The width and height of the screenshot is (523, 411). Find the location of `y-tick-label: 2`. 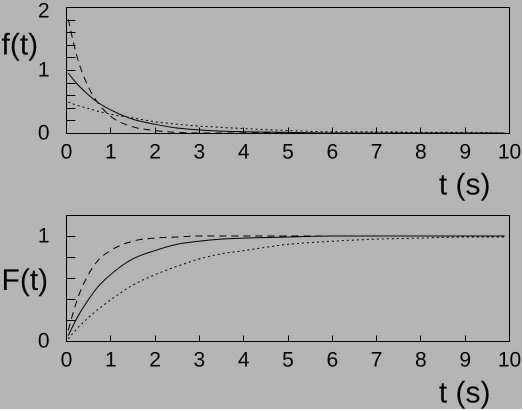

y-tick-label: 2 is located at coordinates (44, 11).